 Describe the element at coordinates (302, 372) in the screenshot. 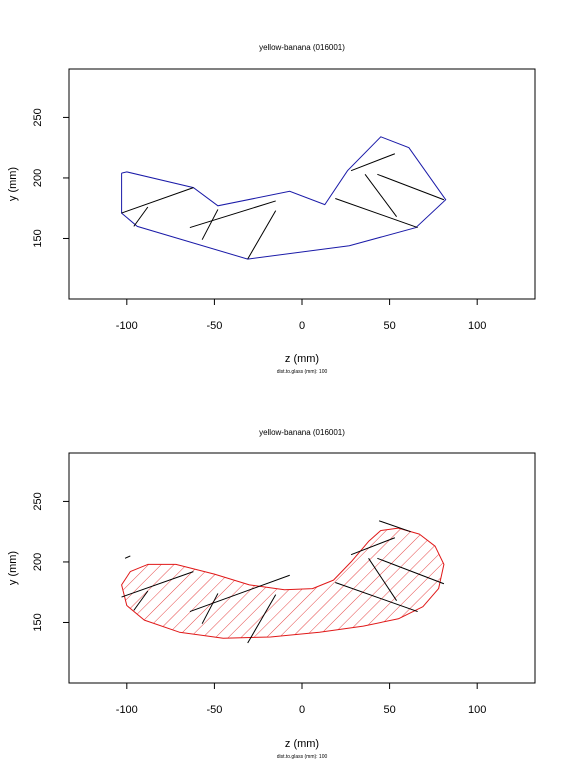

I see `panel-1-subnote: dist.to.glass (mm): 100` at that location.